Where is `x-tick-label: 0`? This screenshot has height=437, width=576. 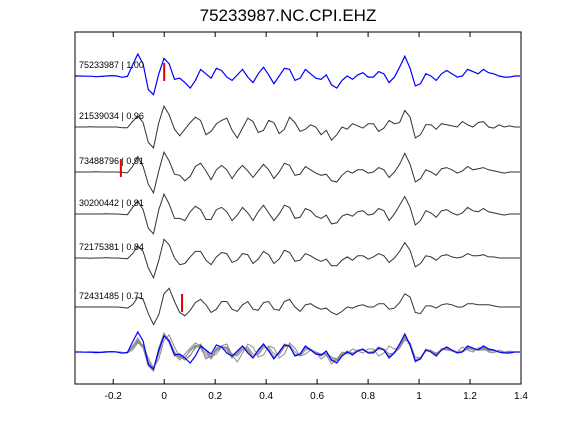 x-tick-label: 0 is located at coordinates (164, 396).